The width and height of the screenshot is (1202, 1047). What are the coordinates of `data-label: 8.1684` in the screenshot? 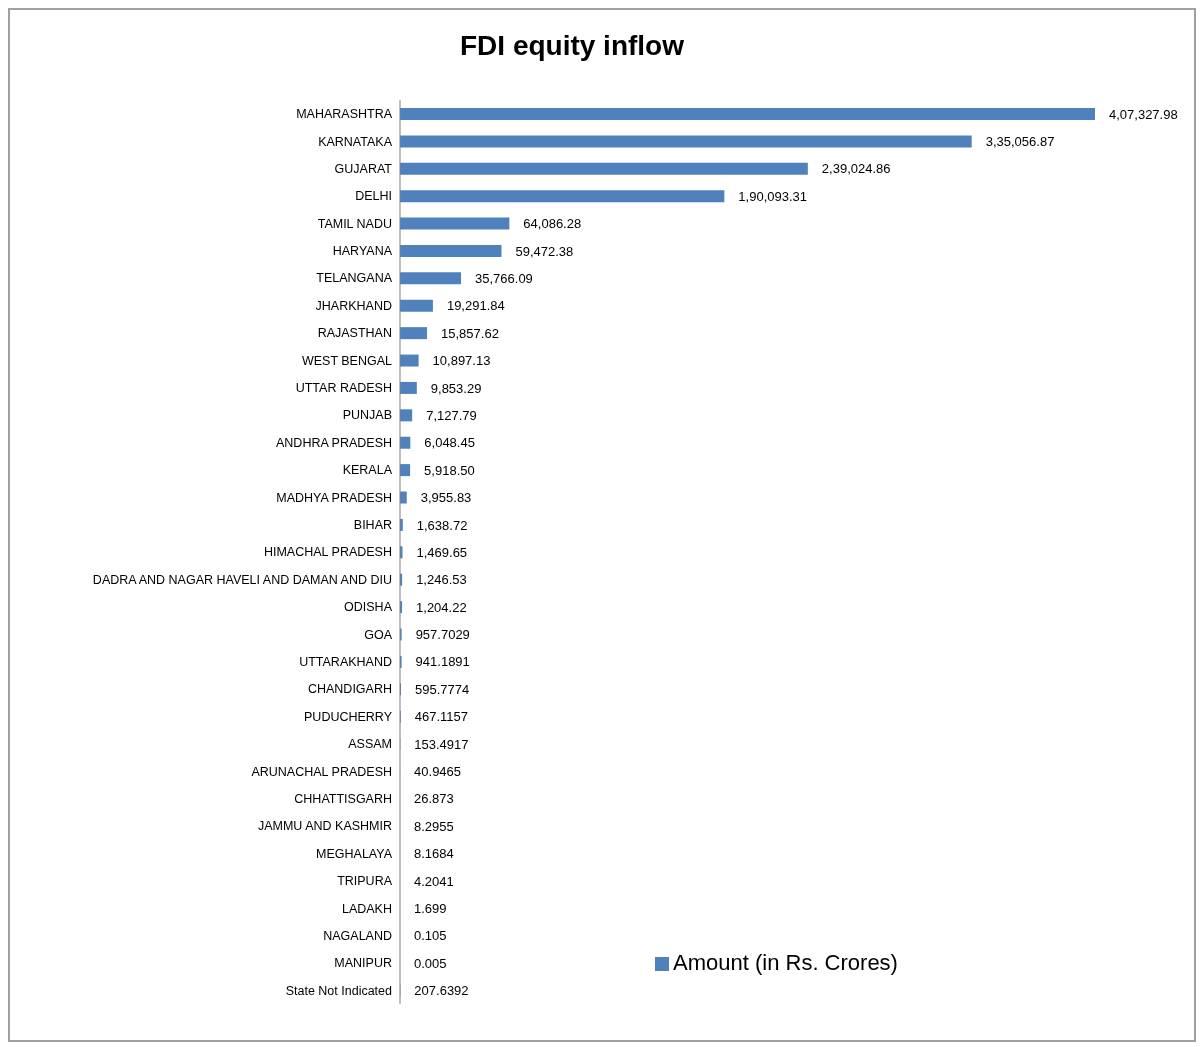 It's located at (434, 854).